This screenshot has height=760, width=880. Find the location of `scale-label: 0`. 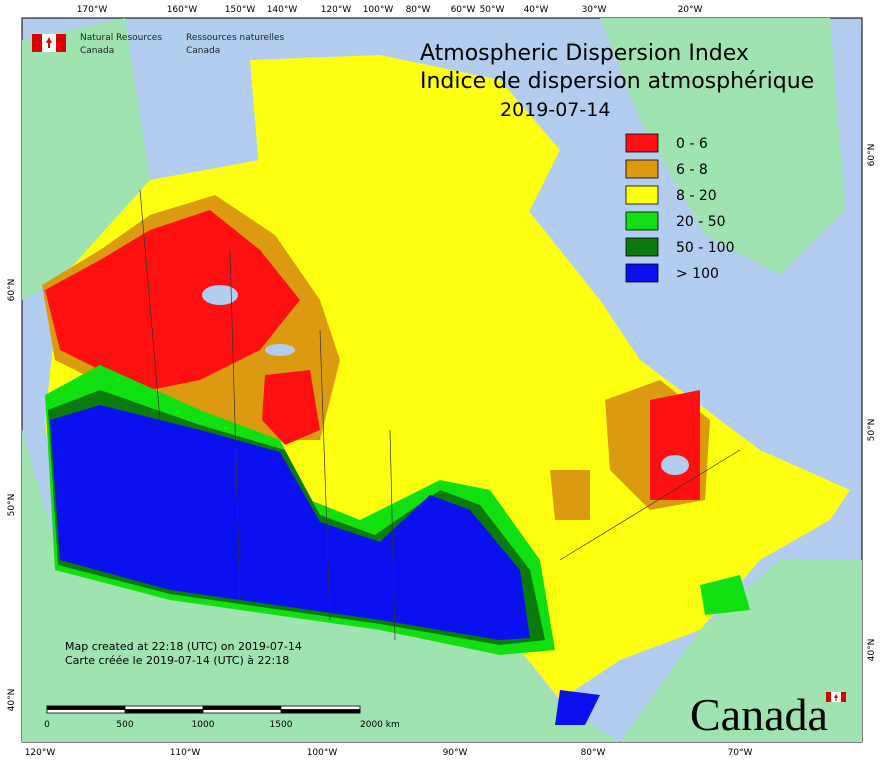

scale-label: 0 is located at coordinates (47, 725).